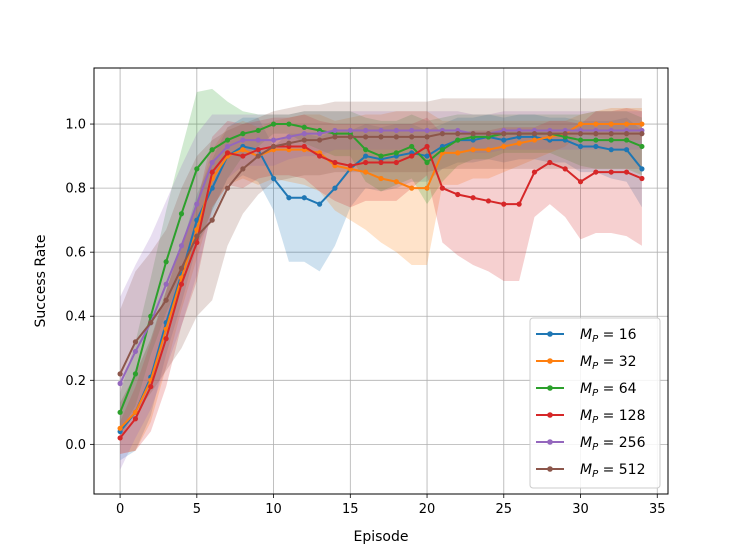  What do you see at coordinates (617, 362) in the screenshot?
I see `legend-label-value: = 32` at bounding box center [617, 362].